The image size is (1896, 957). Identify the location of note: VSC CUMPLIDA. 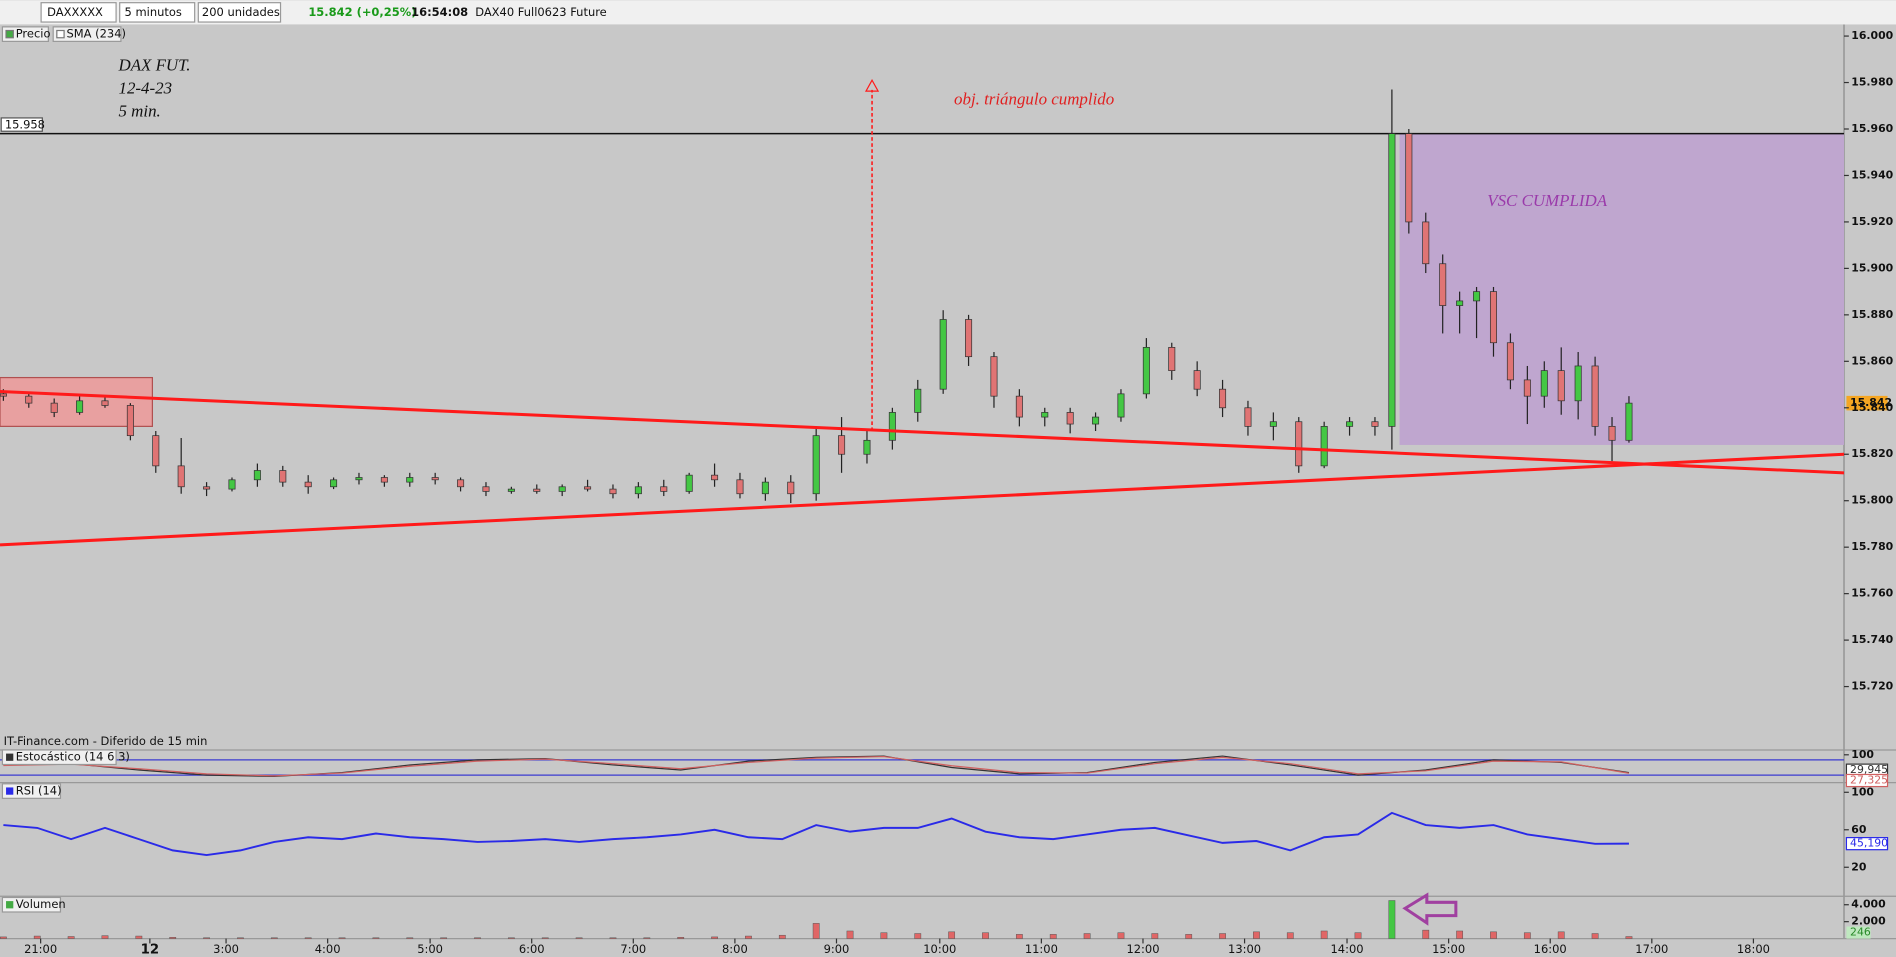
(1547, 200).